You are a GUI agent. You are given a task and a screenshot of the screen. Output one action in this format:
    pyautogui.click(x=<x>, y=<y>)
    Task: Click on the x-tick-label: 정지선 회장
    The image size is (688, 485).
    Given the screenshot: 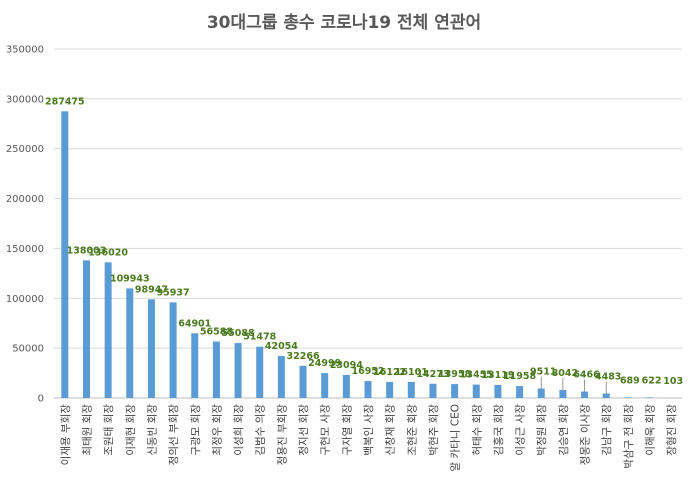 What is the action you would take?
    pyautogui.click(x=304, y=430)
    